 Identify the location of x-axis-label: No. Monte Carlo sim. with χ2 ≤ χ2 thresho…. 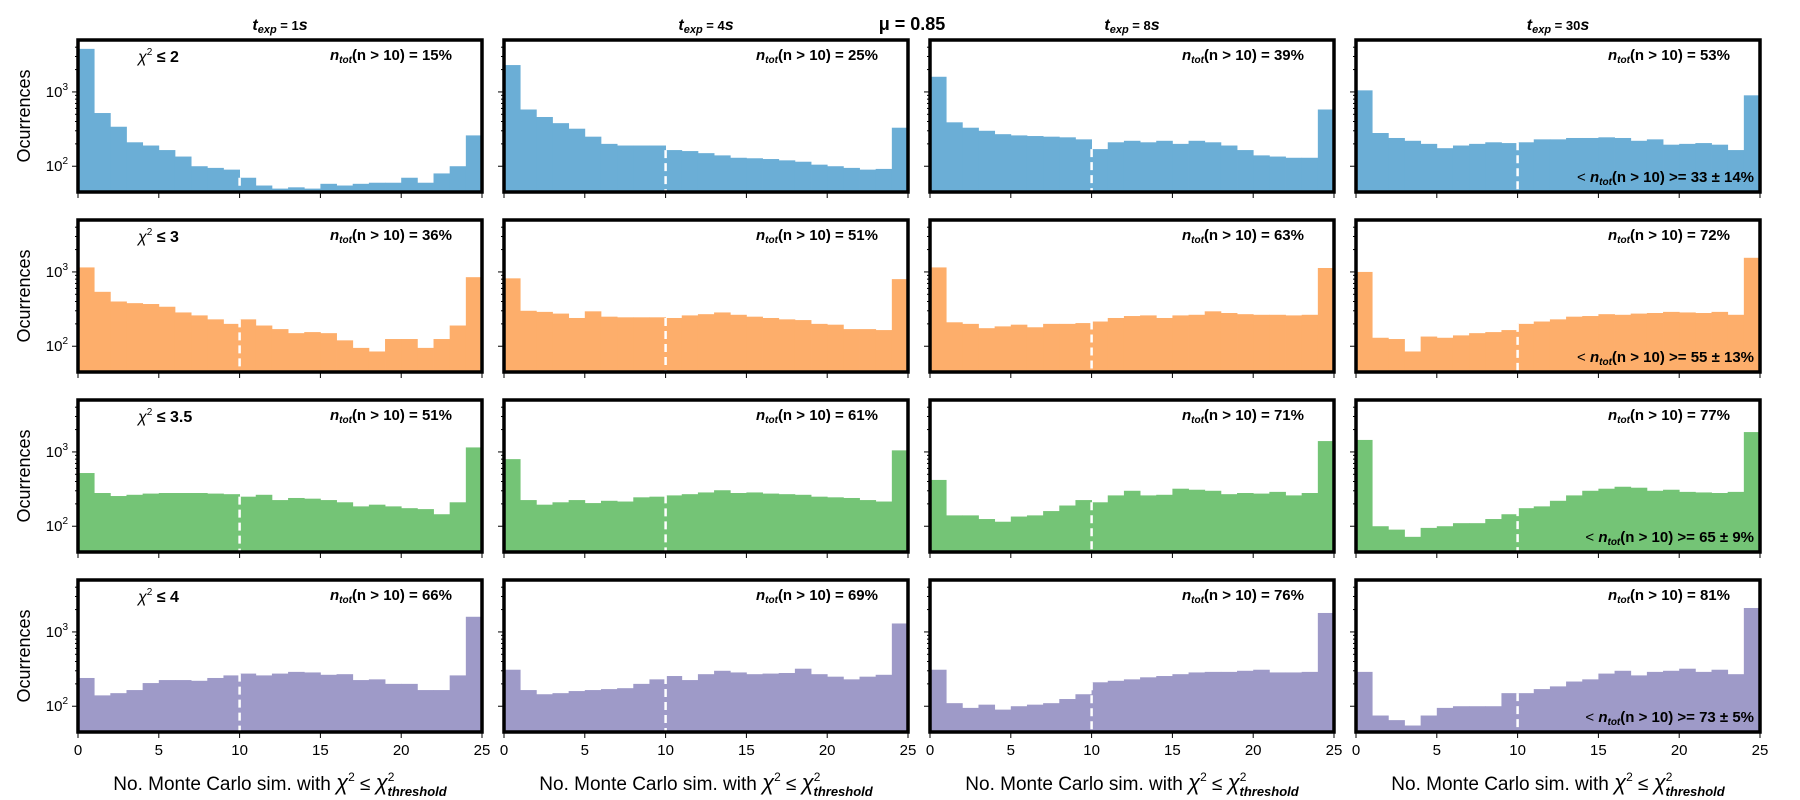
(1558, 784).